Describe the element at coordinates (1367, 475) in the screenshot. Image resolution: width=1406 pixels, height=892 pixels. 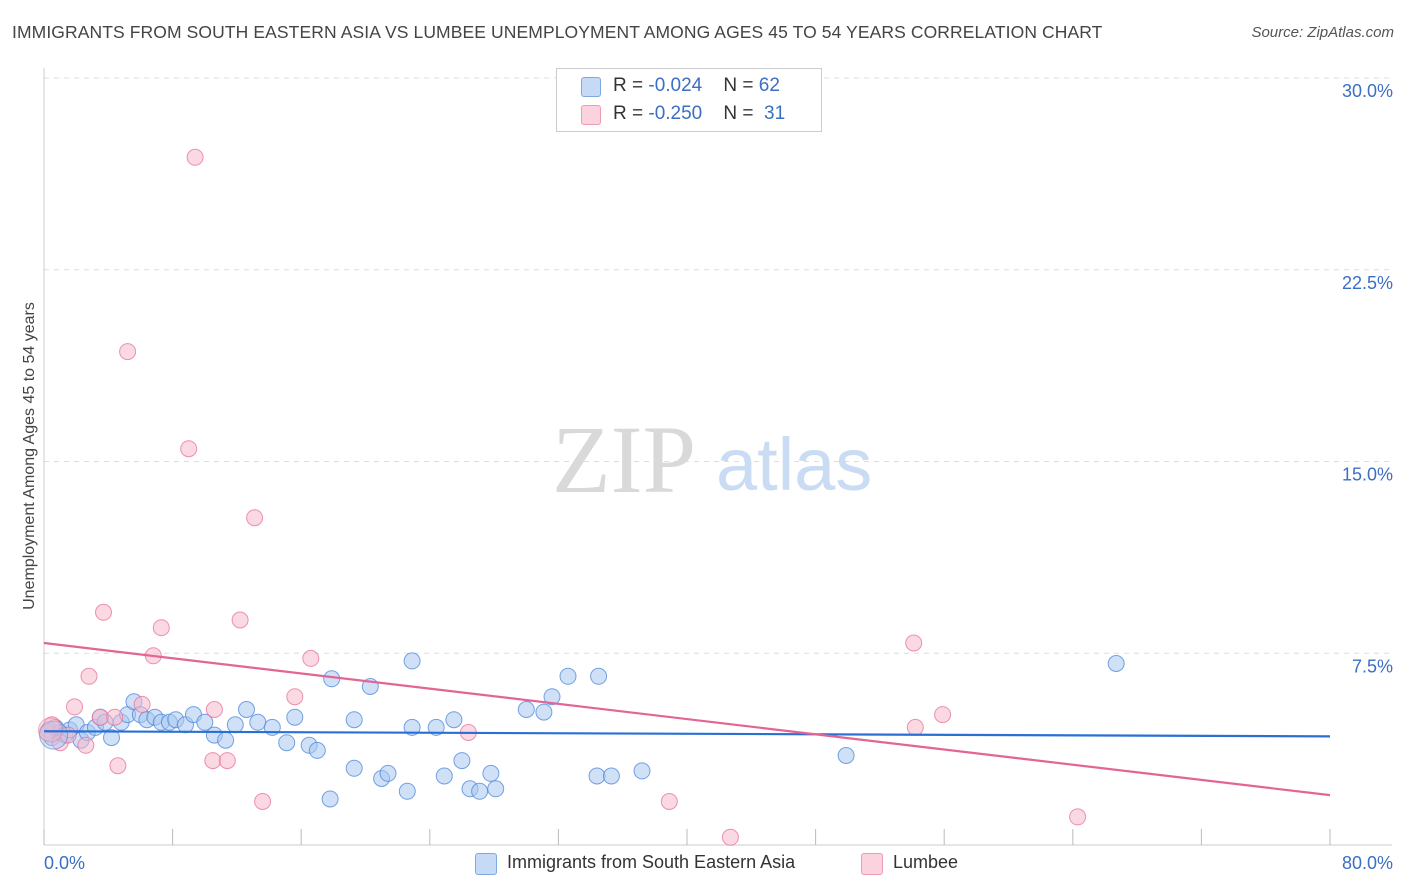
I see `y-tick-label: 15.0%` at that location.